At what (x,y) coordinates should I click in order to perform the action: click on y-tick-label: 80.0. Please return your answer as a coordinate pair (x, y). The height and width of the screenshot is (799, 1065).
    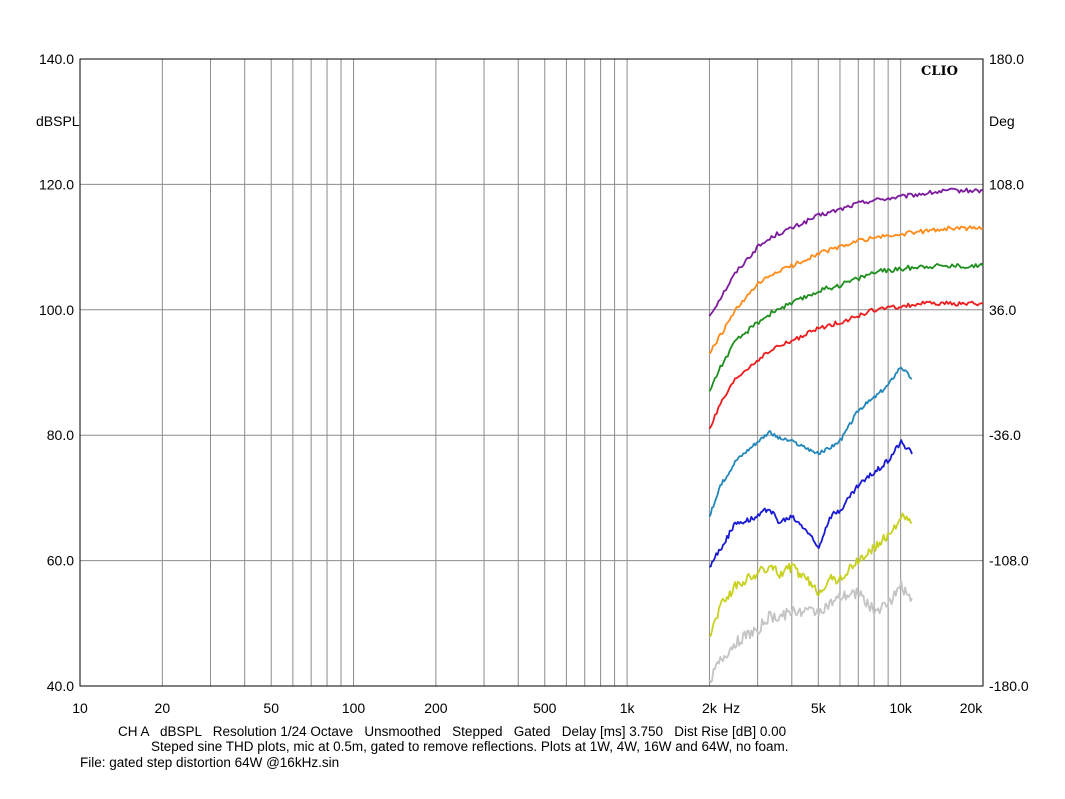
    Looking at the image, I should click on (60, 435).